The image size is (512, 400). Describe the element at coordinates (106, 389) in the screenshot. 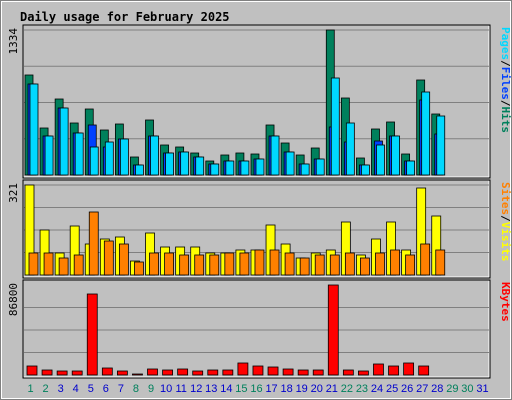

I see `x-tick-label-day-6: 6` at that location.